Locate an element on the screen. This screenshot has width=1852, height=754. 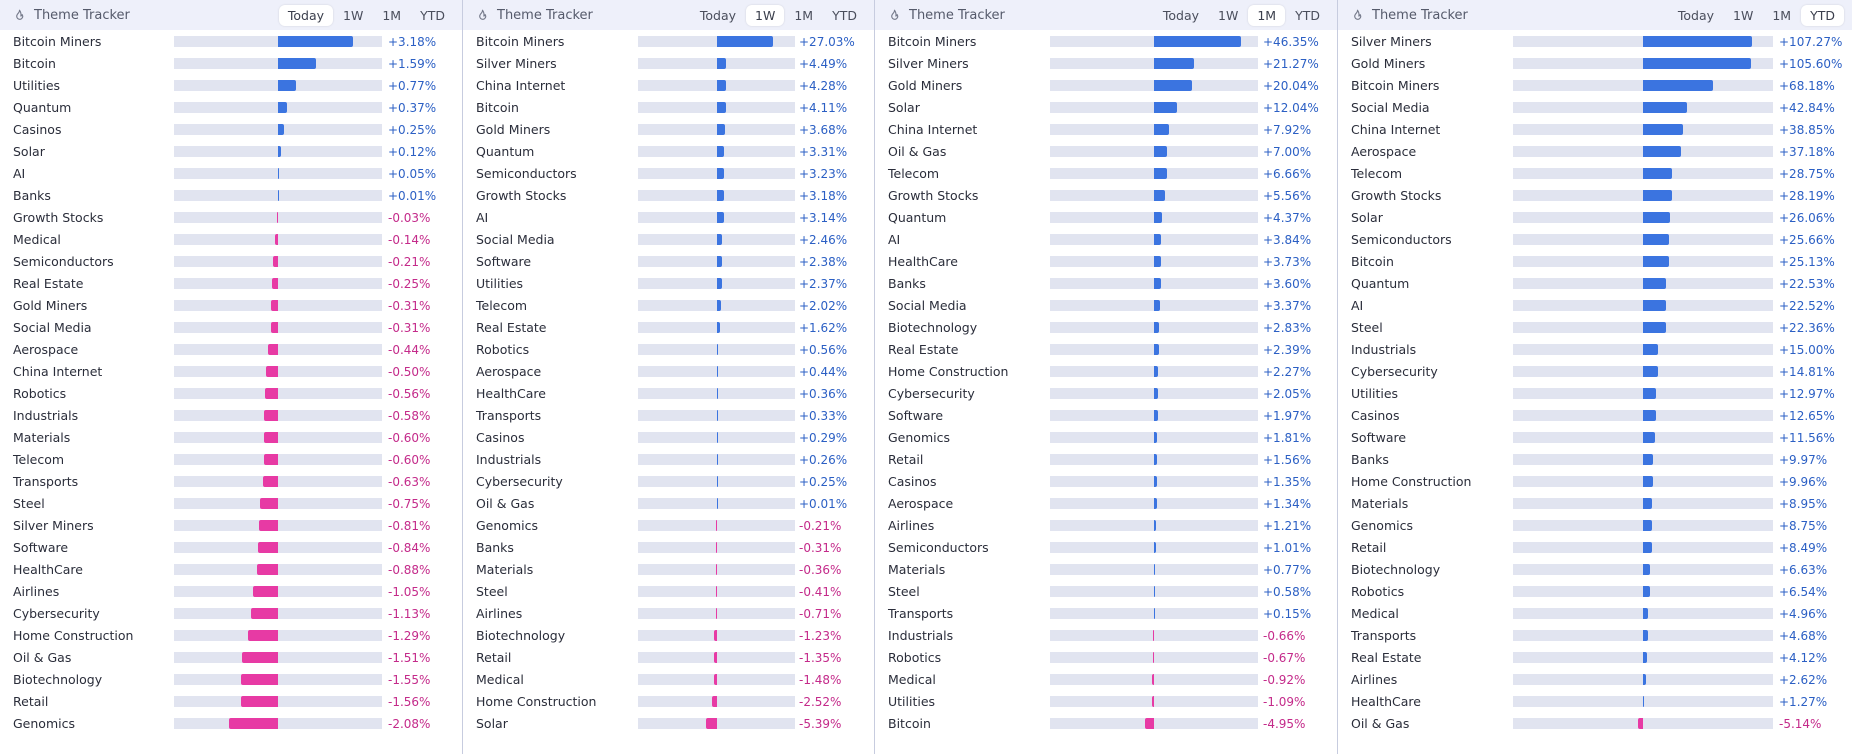
theme-row: Home Construction -2.52% is located at coordinates (668, 702).